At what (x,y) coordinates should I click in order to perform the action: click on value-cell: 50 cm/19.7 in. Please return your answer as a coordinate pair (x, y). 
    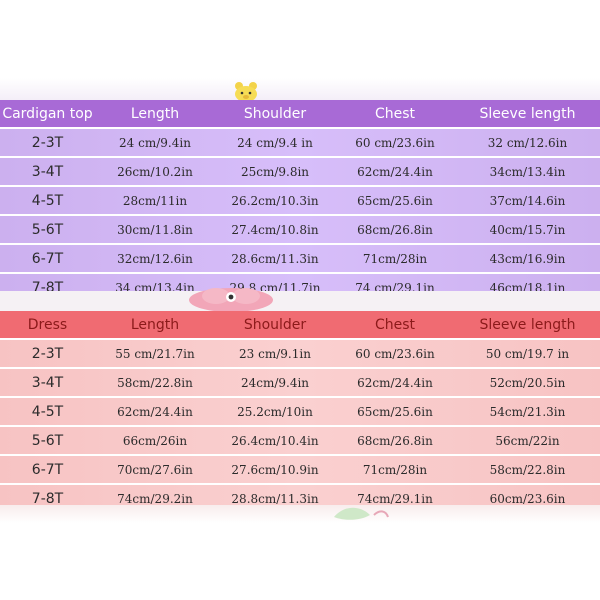
    Looking at the image, I should click on (527, 353).